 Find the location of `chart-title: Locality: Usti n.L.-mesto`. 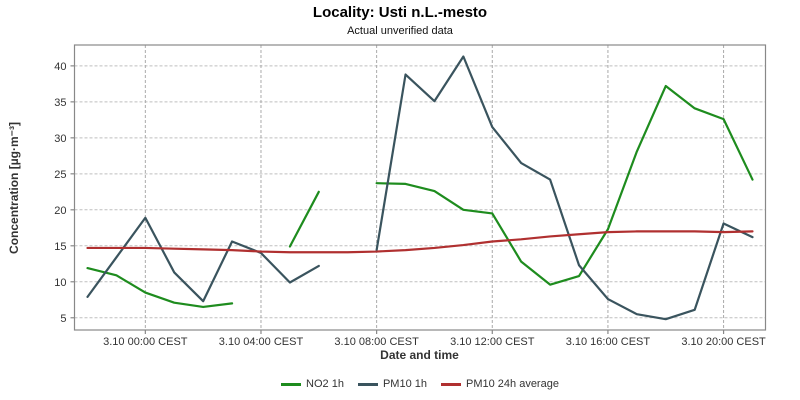

chart-title: Locality: Usti n.L.-mesto is located at coordinates (400, 12).